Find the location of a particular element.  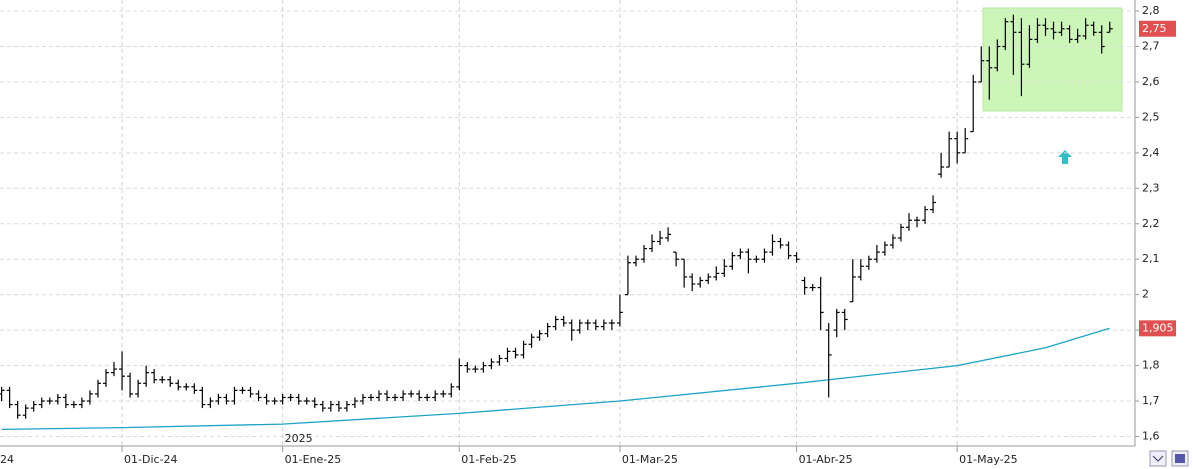

x-tick-label: 01-Mar-25 is located at coordinates (650, 459).